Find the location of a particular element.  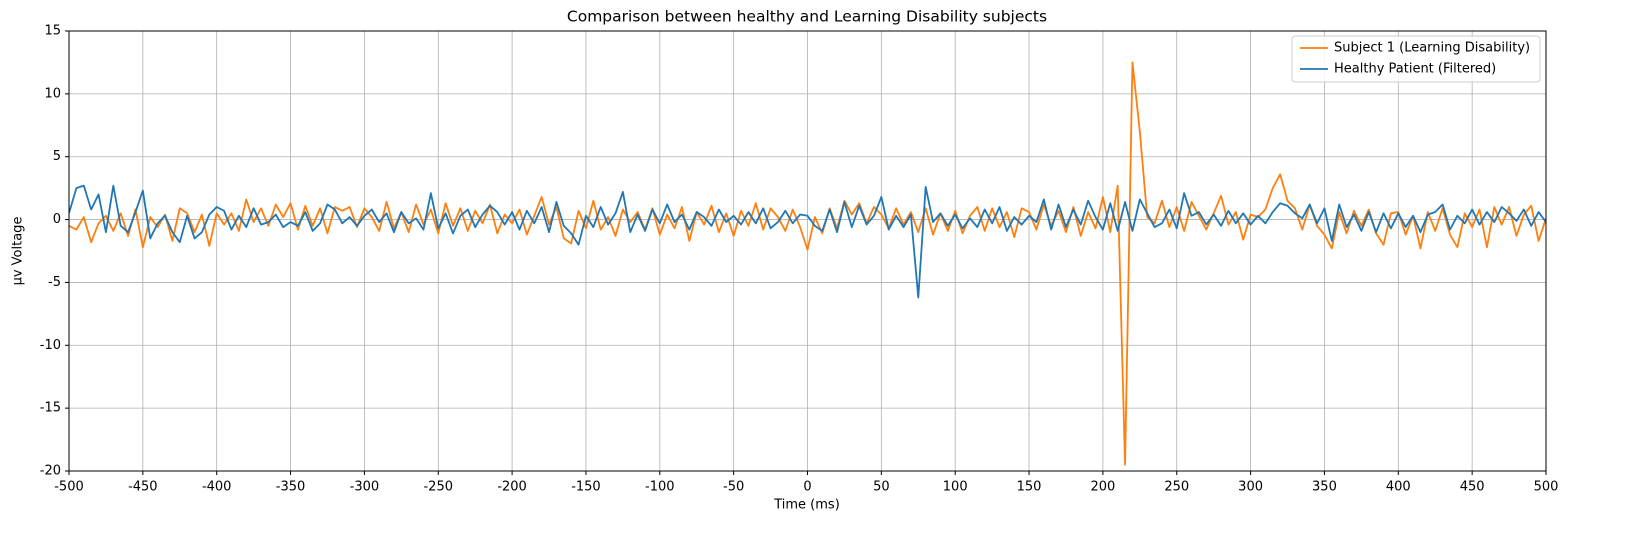

x-axis-label: Time (ms) is located at coordinates (806, 505).